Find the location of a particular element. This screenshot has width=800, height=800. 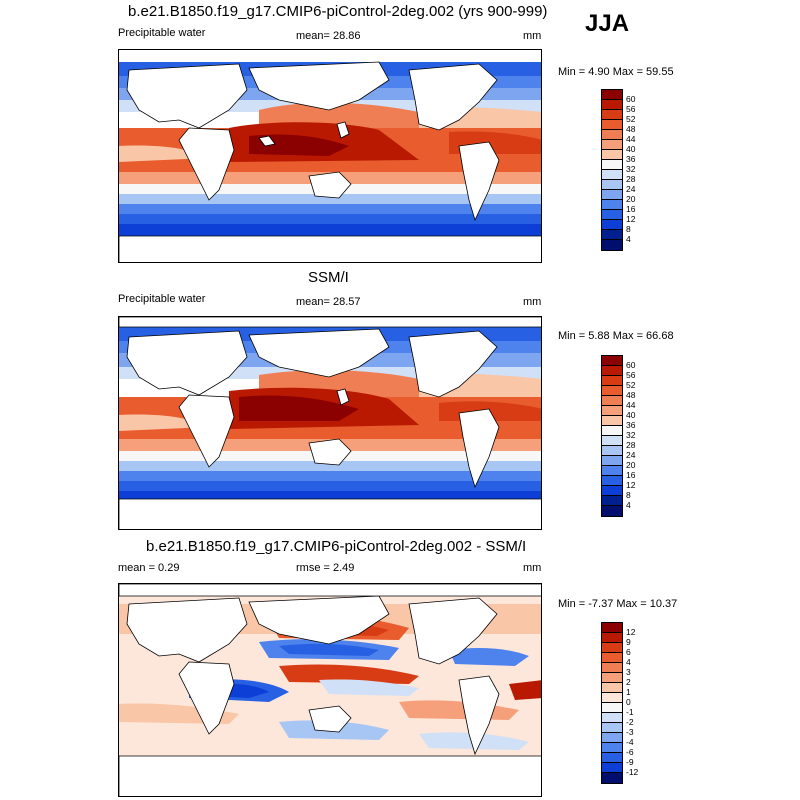

panel1-colorbar-label: 16 is located at coordinates (631, 209).